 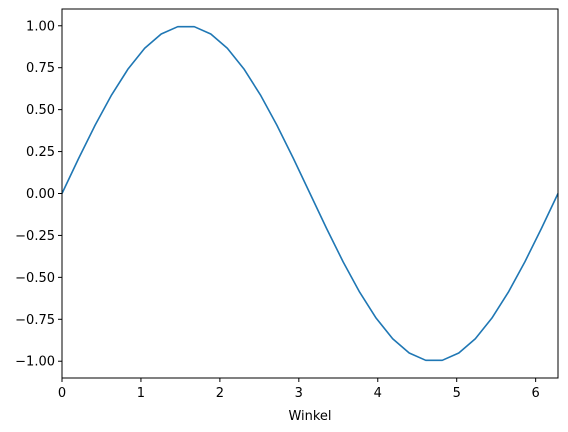 What do you see at coordinates (40, 152) in the screenshot?
I see `y-tick-label: 0.25` at bounding box center [40, 152].